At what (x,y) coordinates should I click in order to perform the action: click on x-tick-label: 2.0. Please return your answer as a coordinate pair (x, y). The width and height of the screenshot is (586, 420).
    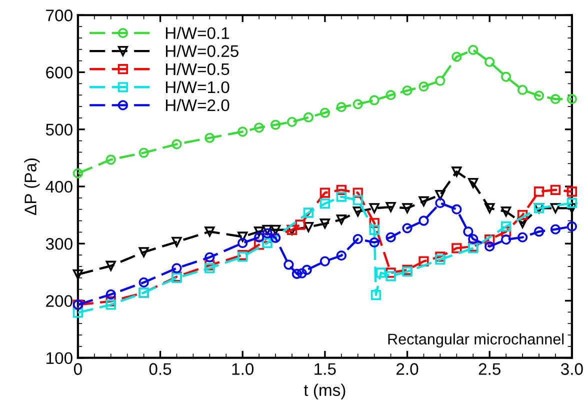
    Looking at the image, I should click on (407, 369).